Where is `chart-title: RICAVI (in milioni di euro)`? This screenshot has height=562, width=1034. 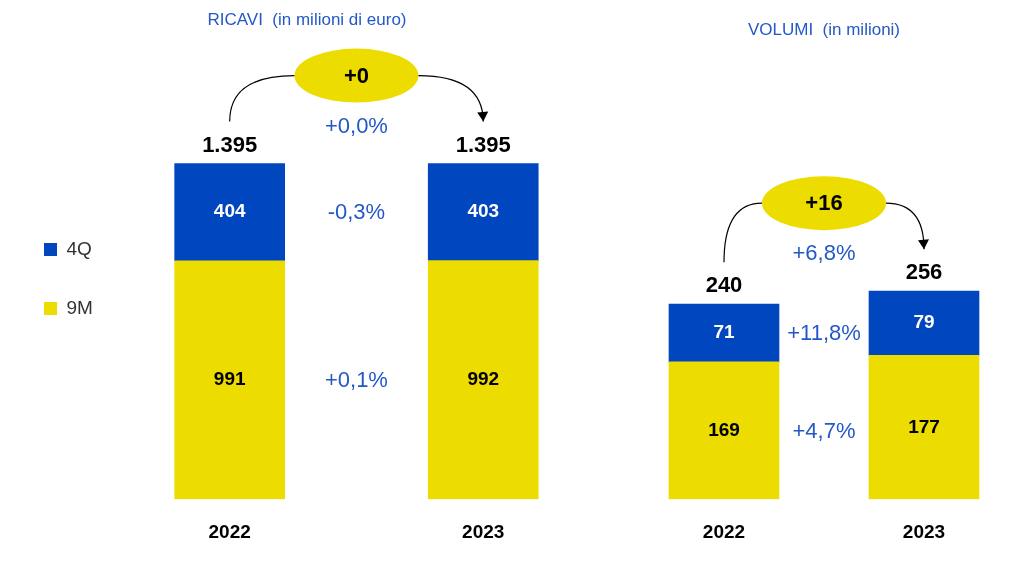 chart-title: RICAVI (in milioni di euro) is located at coordinates (307, 19).